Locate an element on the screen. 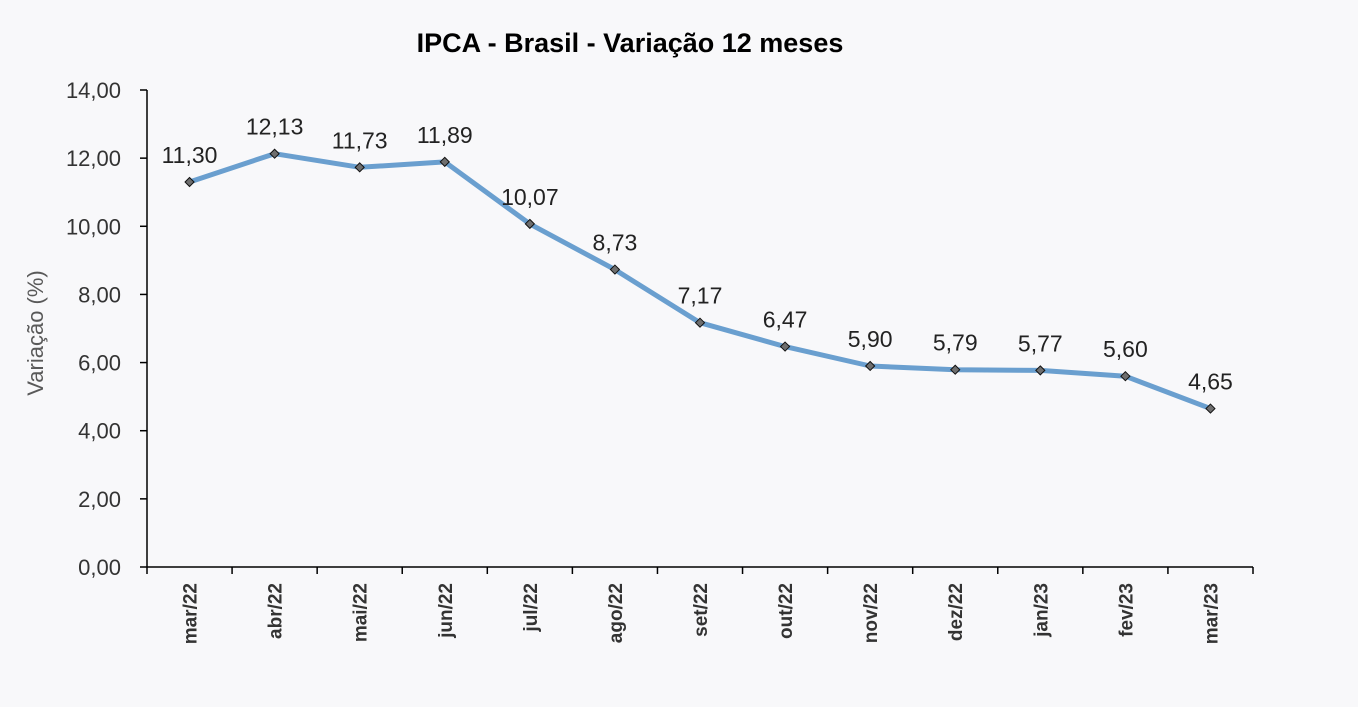 The image size is (1358, 707). x-tick-label: abr/22 is located at coordinates (276, 611).